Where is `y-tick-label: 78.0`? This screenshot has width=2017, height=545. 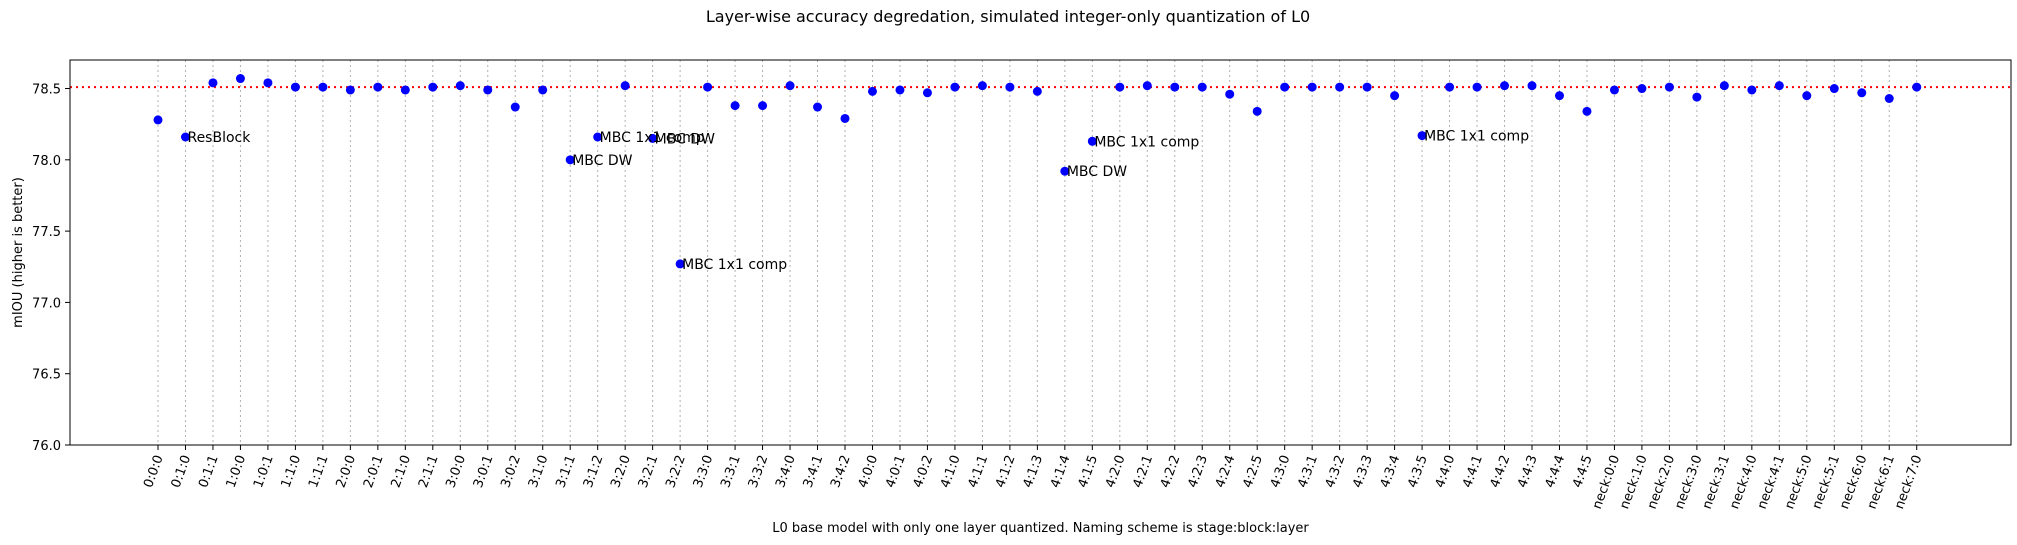
y-tick-label: 78.0 is located at coordinates (46, 161).